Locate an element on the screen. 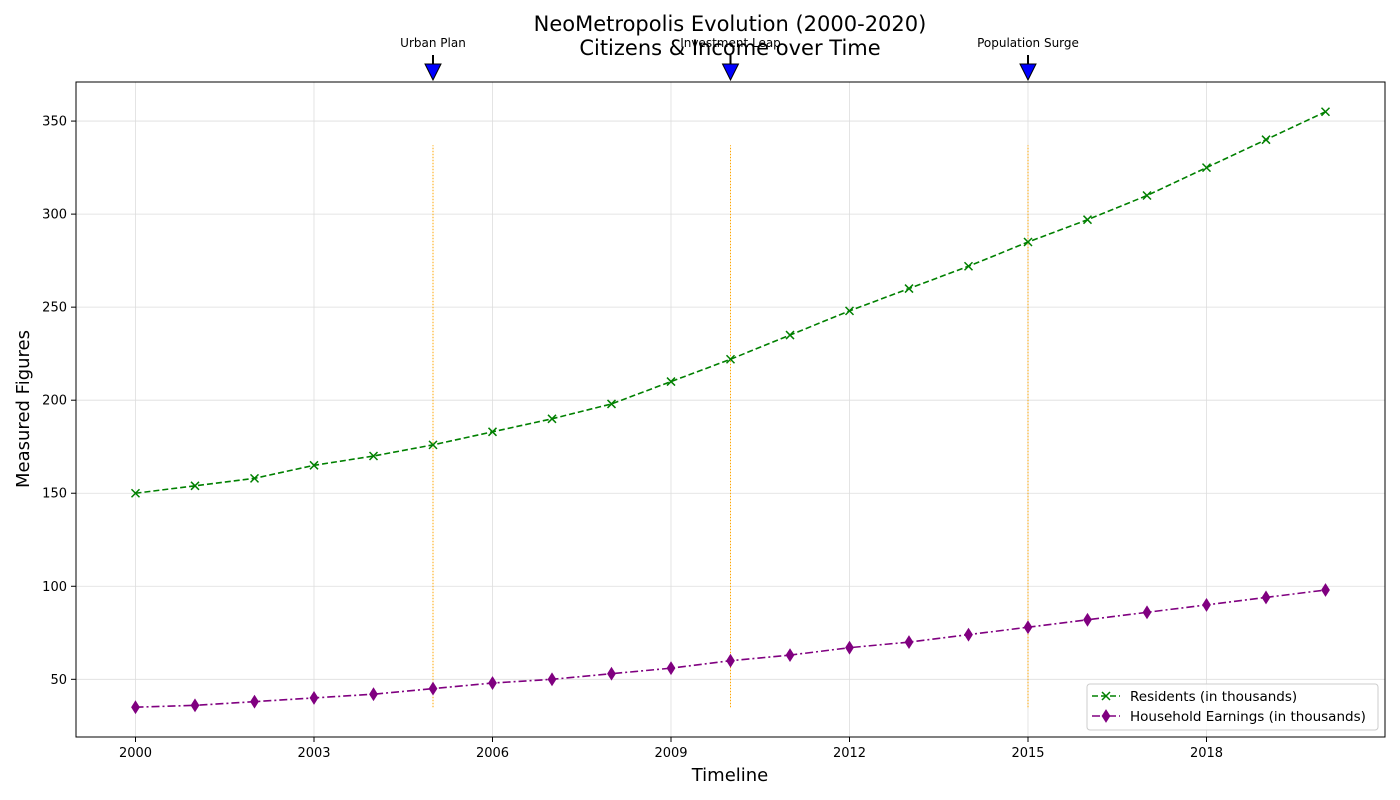  y-tick-label: 200 is located at coordinates (54, 401).